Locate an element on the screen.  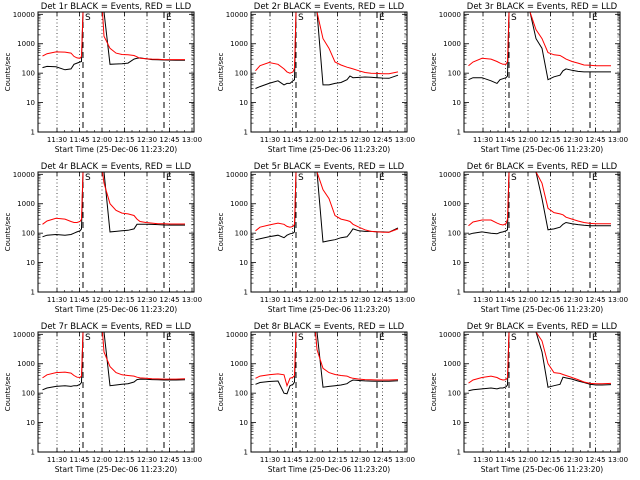
panel-title: Det 6r BLACK = Events, RED = LLD is located at coordinates (542, 167).